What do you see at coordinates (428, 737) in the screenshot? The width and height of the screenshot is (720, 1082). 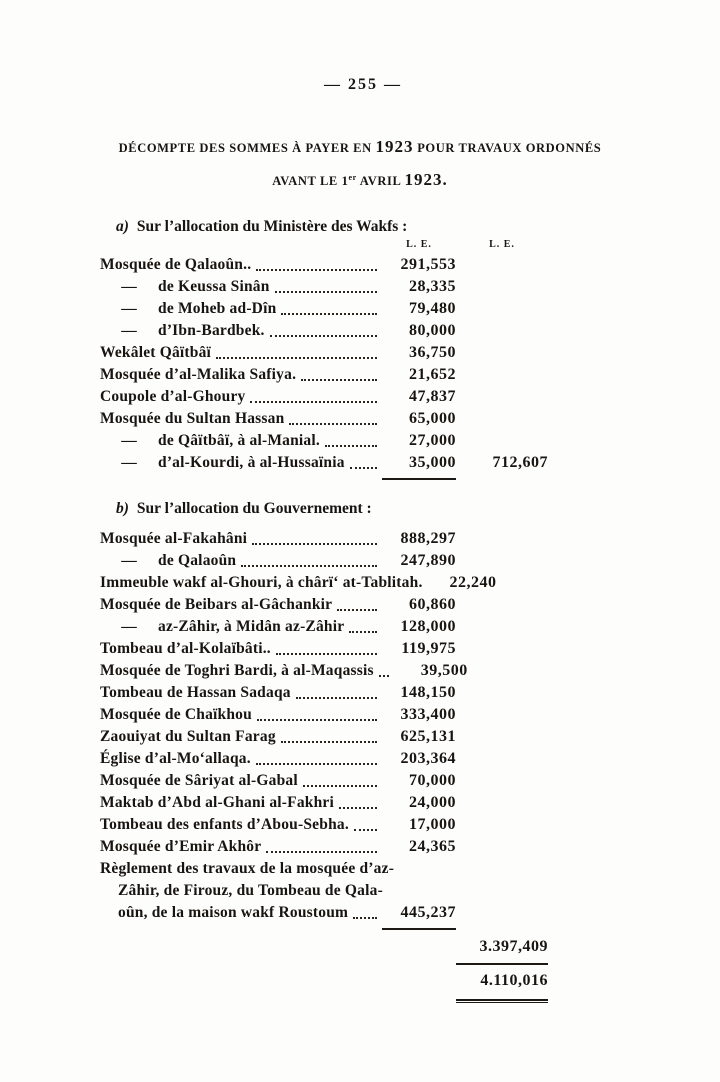 I see `amount-col1: 625,131` at bounding box center [428, 737].